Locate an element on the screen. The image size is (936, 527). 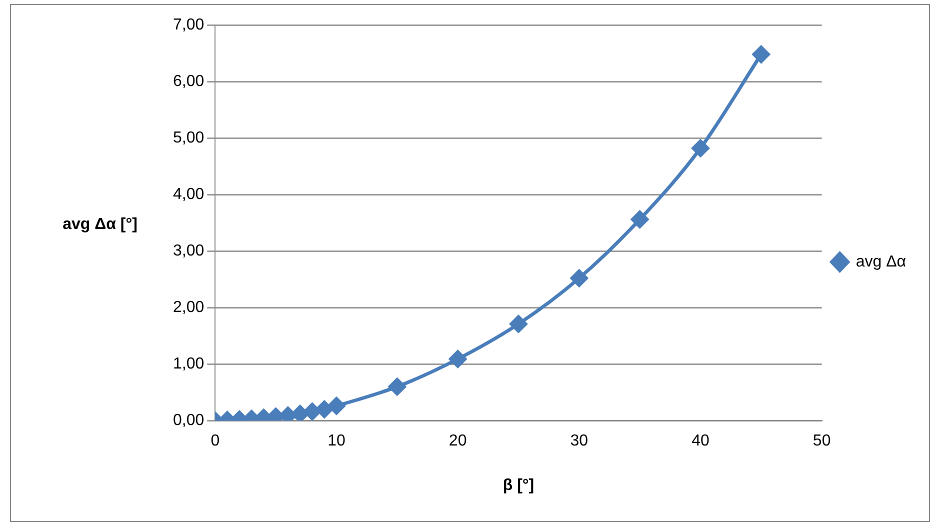
y-axis-title: avg Δα [°] is located at coordinates (100, 225).